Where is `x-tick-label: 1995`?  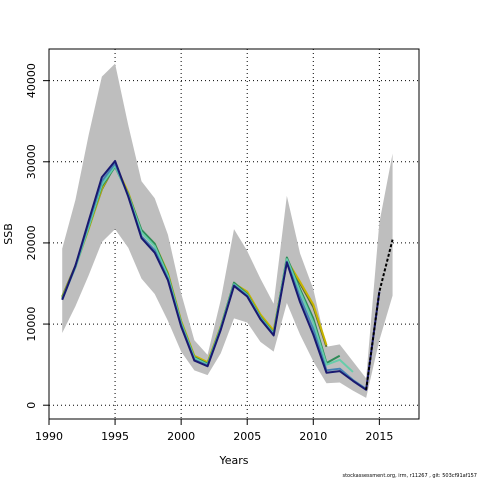 x-tick-label: 1995 is located at coordinates (115, 436).